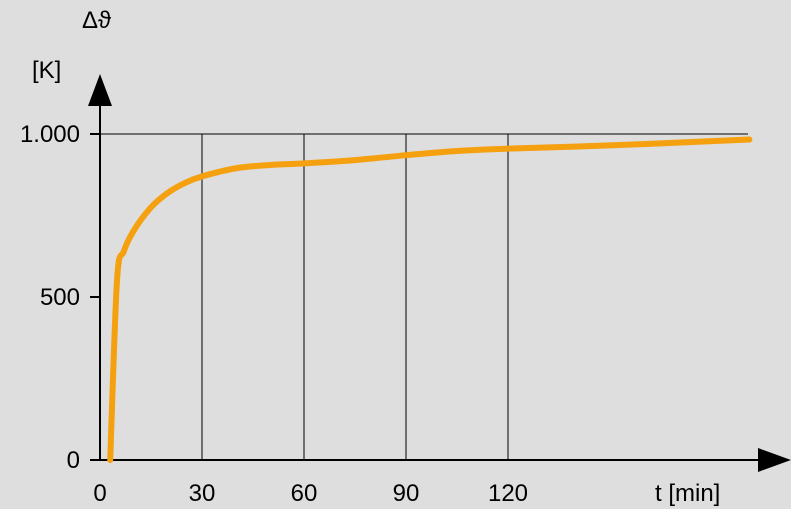  What do you see at coordinates (100, 90) in the screenshot?
I see `y-axis-arrow` at bounding box center [100, 90].